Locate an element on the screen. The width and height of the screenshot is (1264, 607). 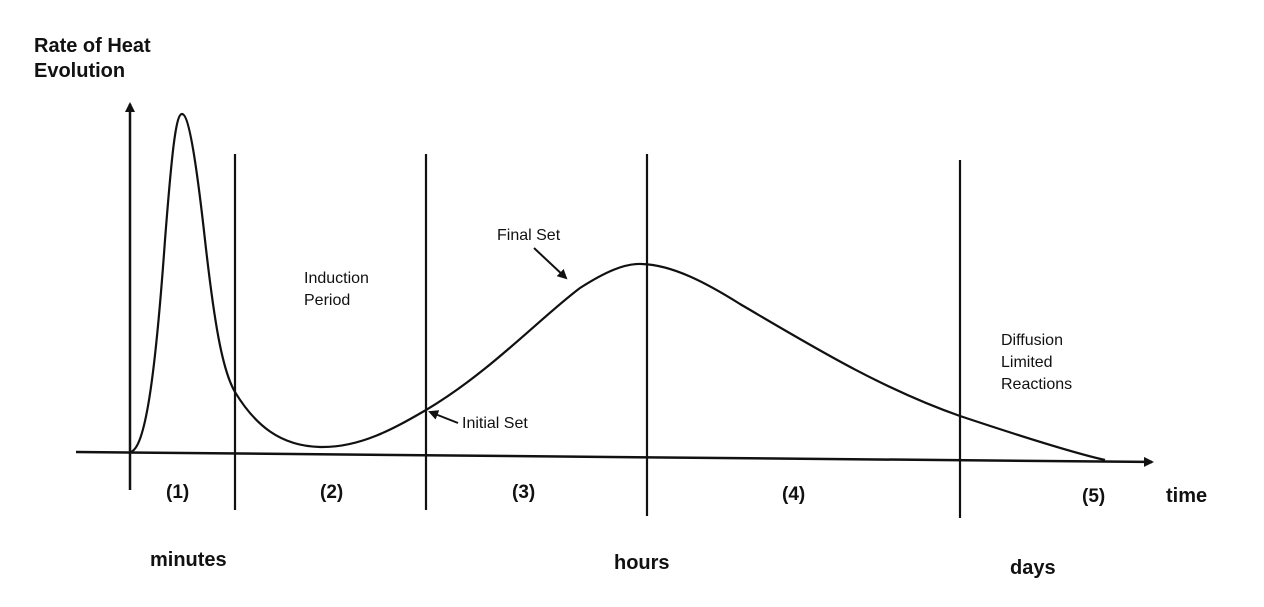
initial-set-label: Initial Set is located at coordinates (495, 423).